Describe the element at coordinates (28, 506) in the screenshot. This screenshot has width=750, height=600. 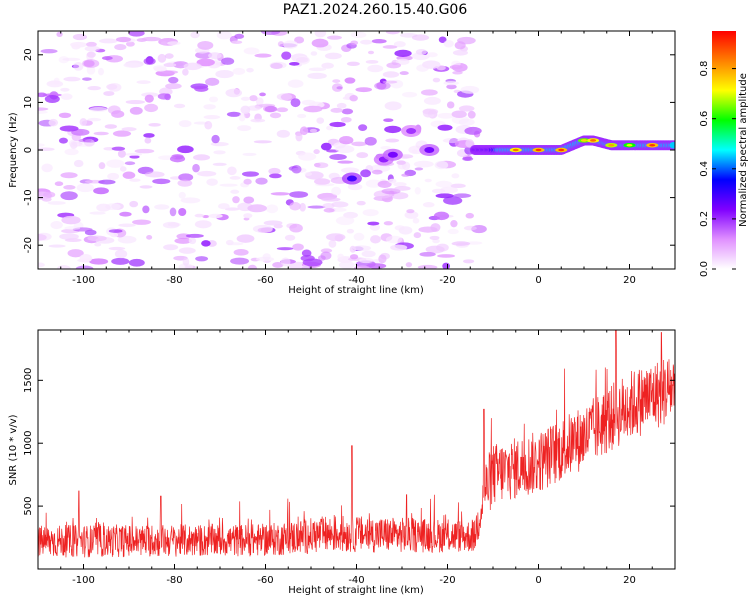
I see `snr-y-tick-label: 500` at that location.